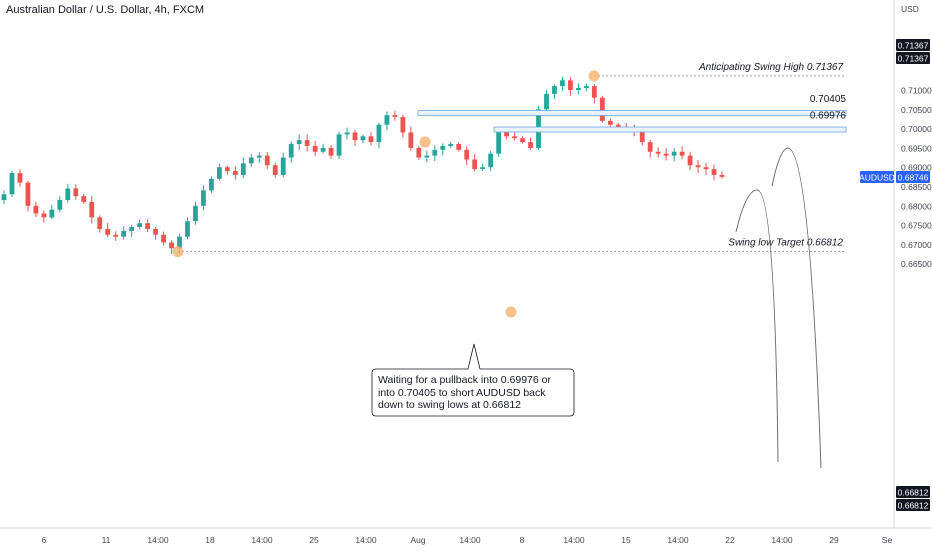 This screenshot has height=555, width=932. I want to click on price-badge-high-2-bg, so click(913, 58).